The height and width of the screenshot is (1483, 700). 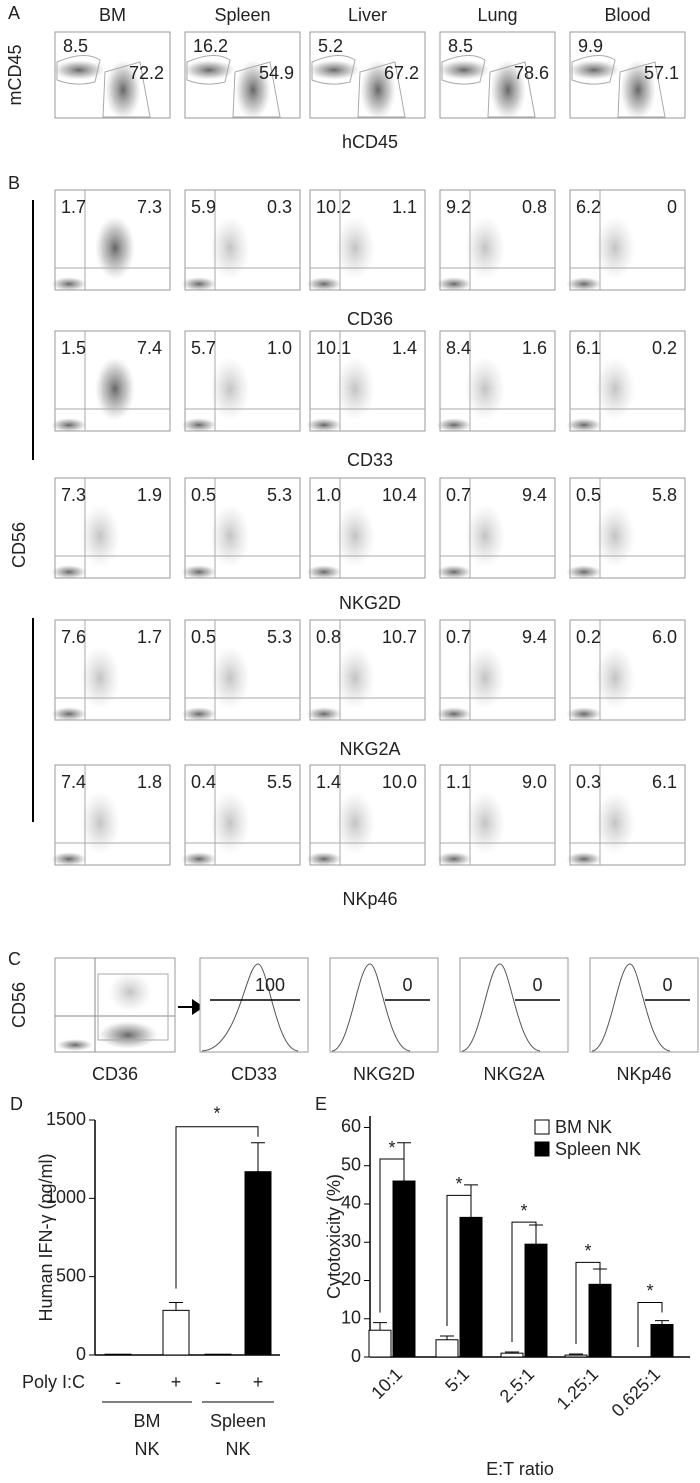 What do you see at coordinates (661, 73) in the screenshot?
I see `gate-value: 57.1` at bounding box center [661, 73].